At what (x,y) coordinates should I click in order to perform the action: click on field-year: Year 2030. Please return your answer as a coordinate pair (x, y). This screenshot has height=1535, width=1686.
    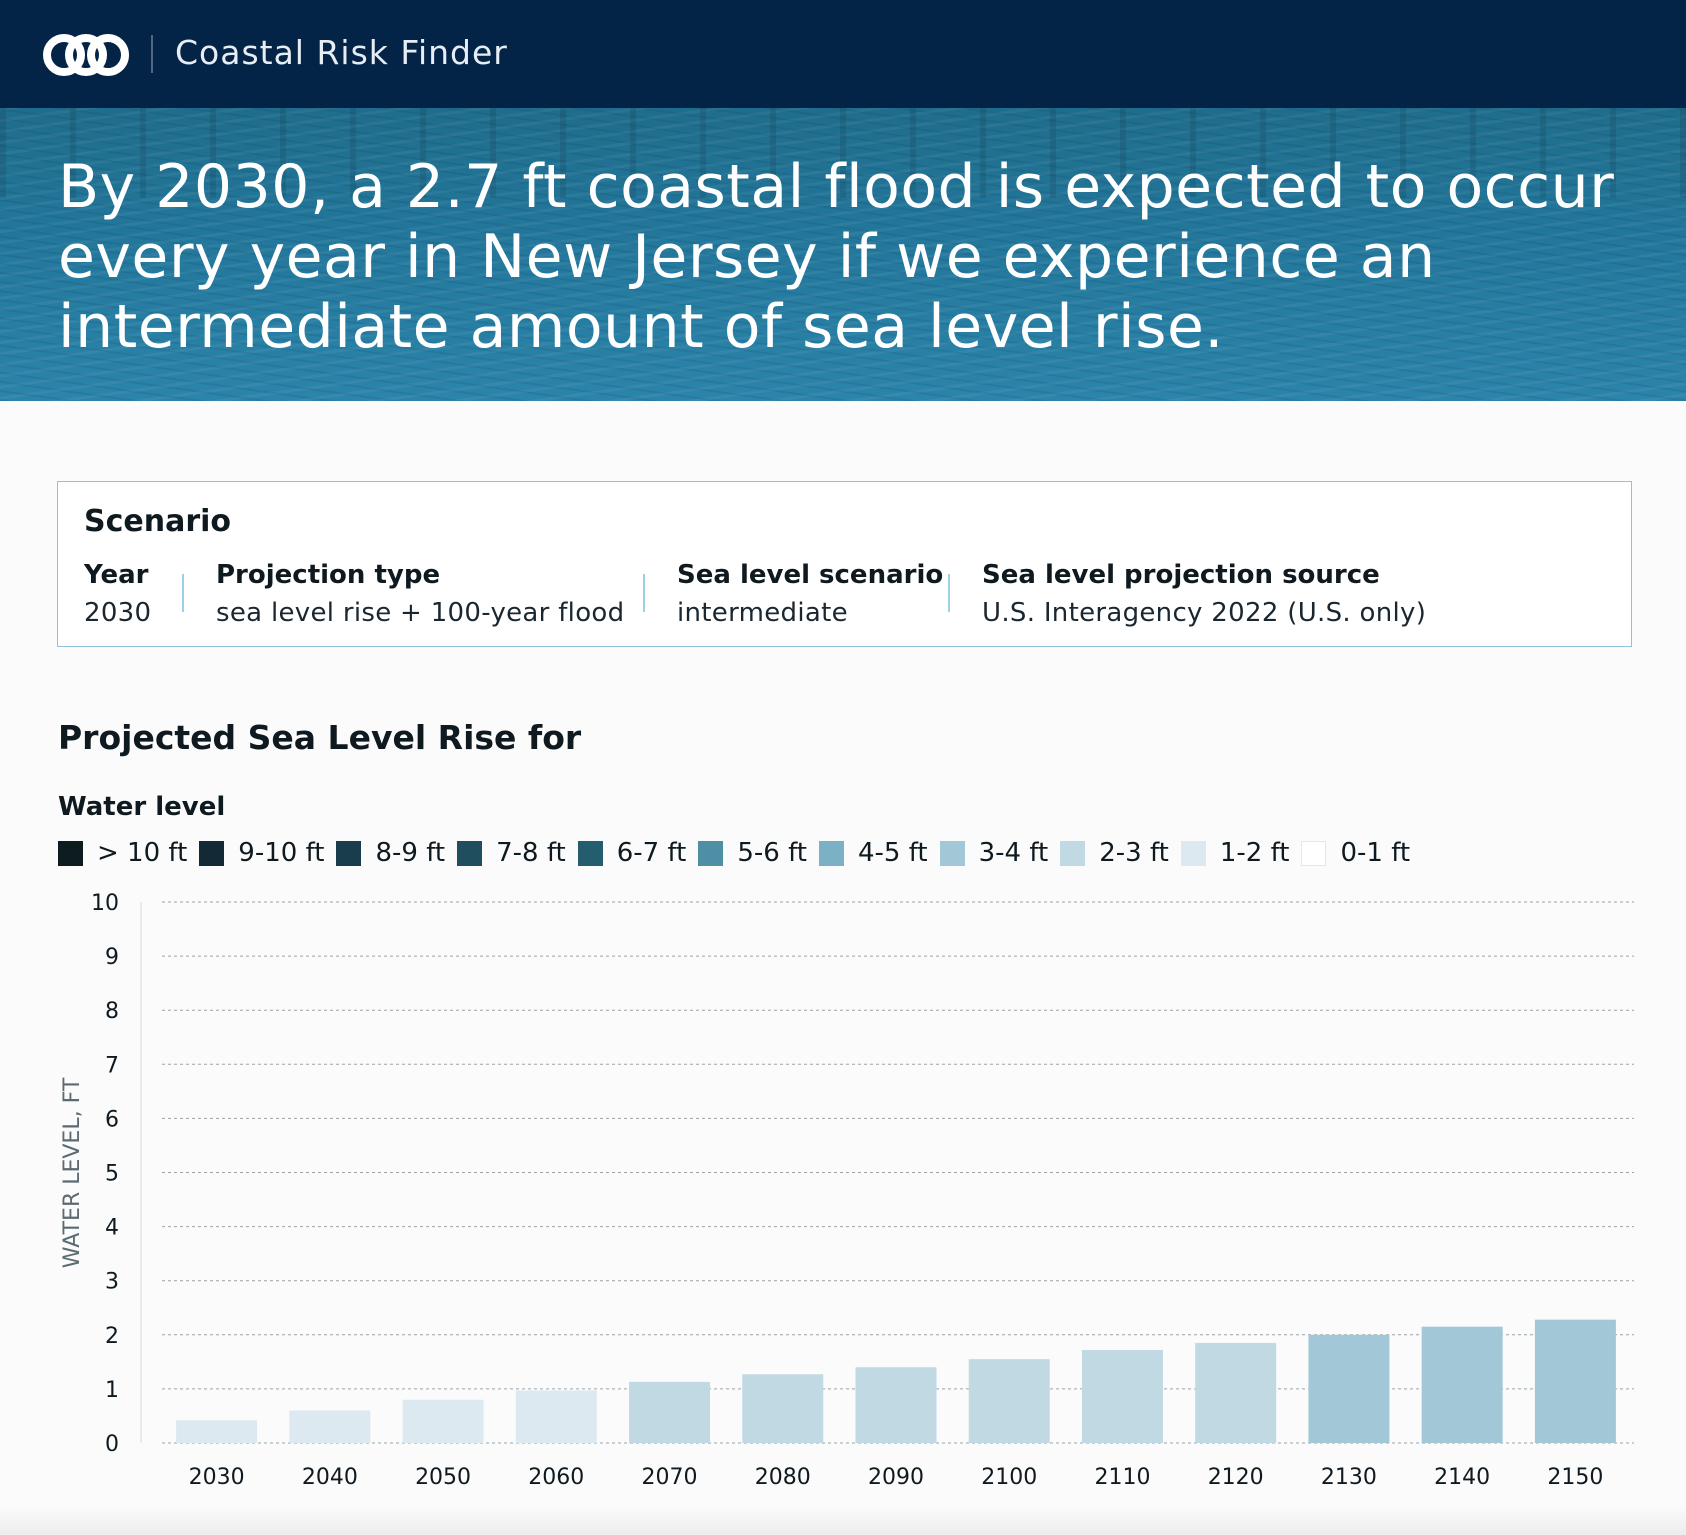
    Looking at the image, I should click on (117, 594).